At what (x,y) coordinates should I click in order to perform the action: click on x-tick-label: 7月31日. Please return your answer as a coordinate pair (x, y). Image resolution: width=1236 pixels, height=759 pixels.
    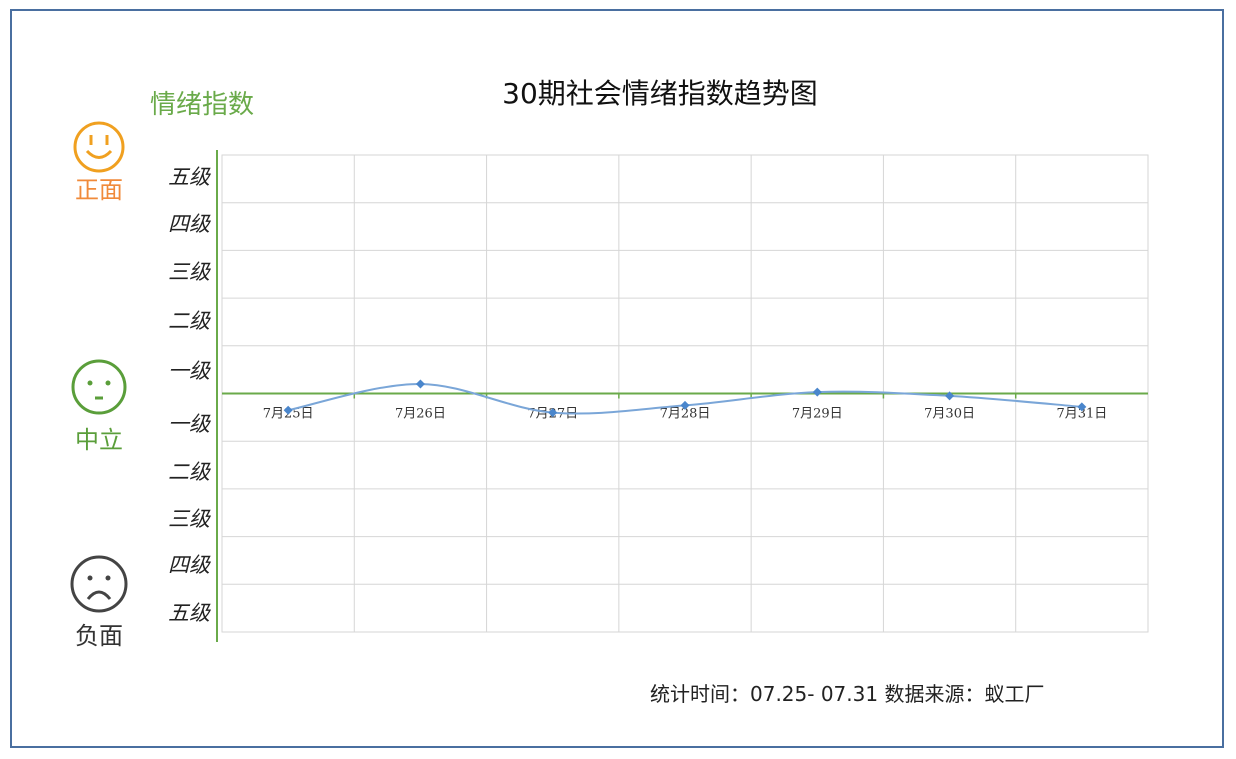
    Looking at the image, I should click on (1081, 414).